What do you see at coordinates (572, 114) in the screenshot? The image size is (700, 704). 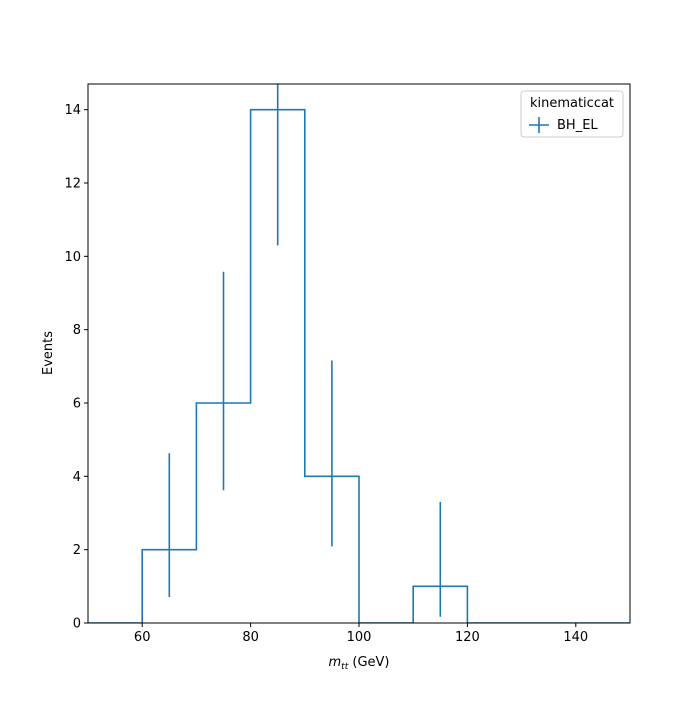 I see `legend: kinematiccat BH_EL` at bounding box center [572, 114].